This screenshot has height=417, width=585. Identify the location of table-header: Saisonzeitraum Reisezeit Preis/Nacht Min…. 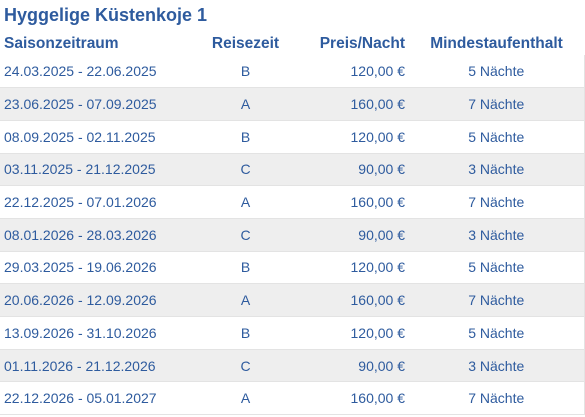
(292, 44).